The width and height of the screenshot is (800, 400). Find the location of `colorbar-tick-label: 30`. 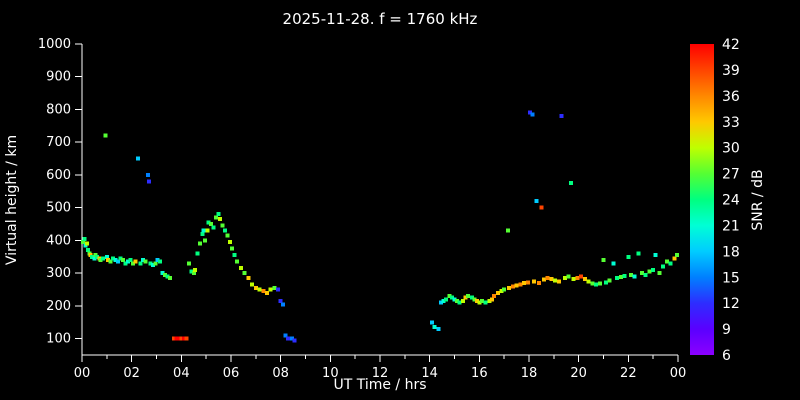

colorbar-tick-label: 30 is located at coordinates (731, 149).